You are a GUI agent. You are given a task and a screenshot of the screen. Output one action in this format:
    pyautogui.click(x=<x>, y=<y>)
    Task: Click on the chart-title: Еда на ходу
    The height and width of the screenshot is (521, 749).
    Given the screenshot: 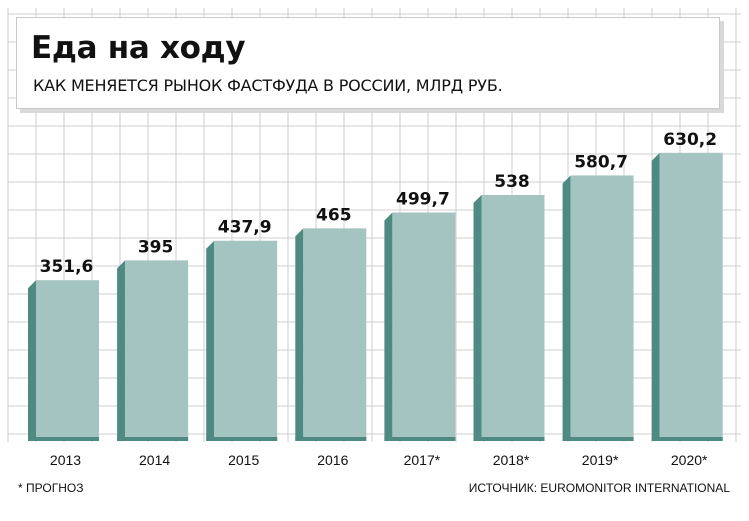 What is the action you would take?
    pyautogui.click(x=138, y=48)
    